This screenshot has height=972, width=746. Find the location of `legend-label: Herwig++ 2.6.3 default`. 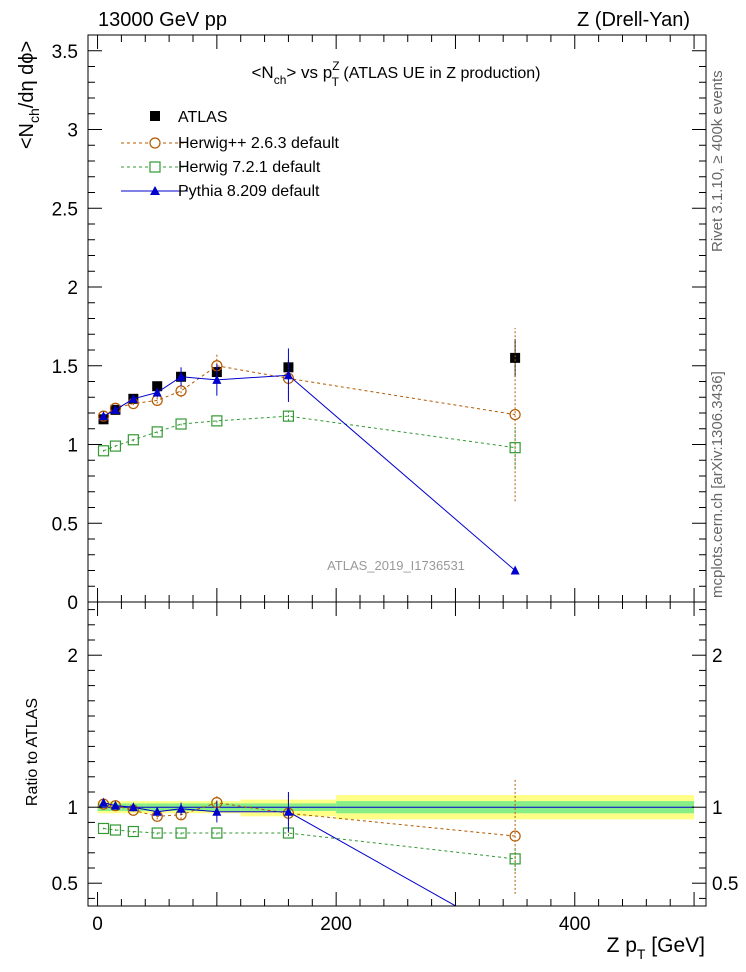

legend-label: Herwig++ 2.6.3 default is located at coordinates (259, 143).